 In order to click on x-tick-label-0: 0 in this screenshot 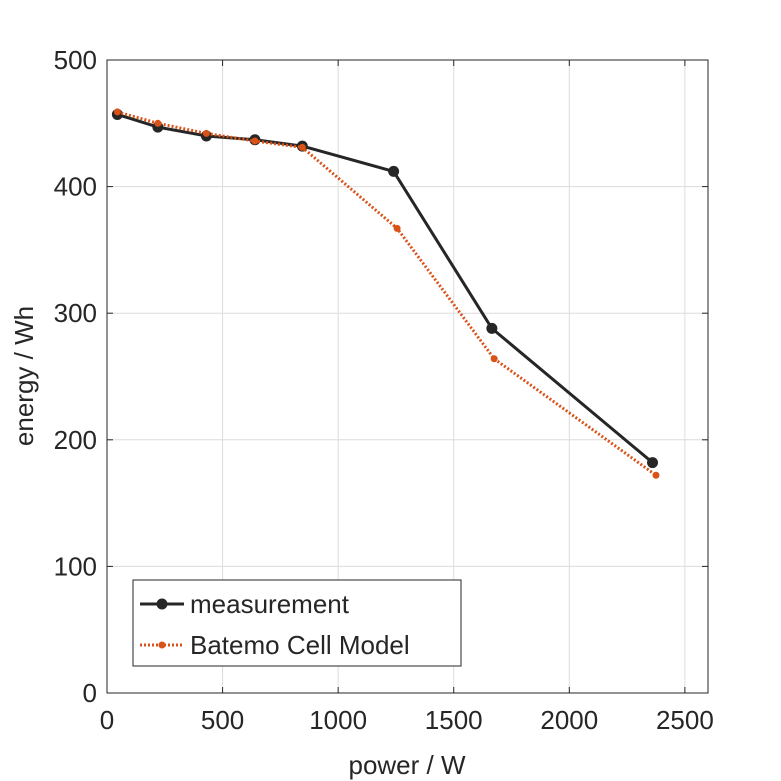, I will do `click(107, 720)`.